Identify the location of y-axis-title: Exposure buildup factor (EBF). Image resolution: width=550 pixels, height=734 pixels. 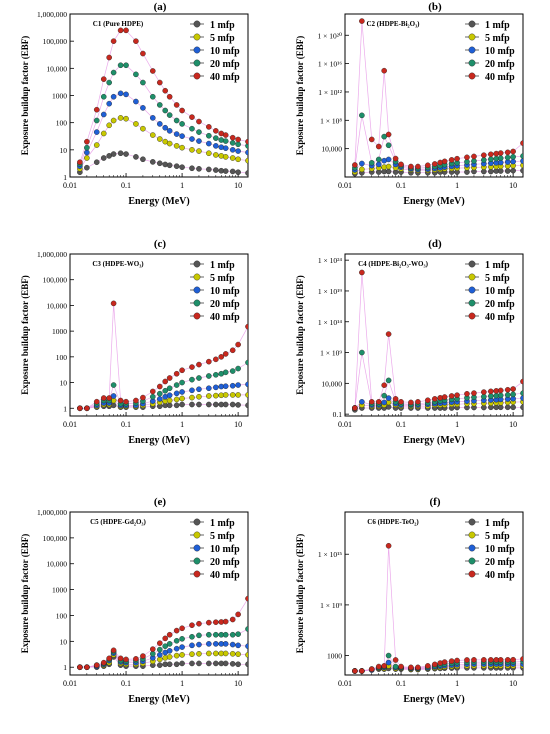
(300, 95).